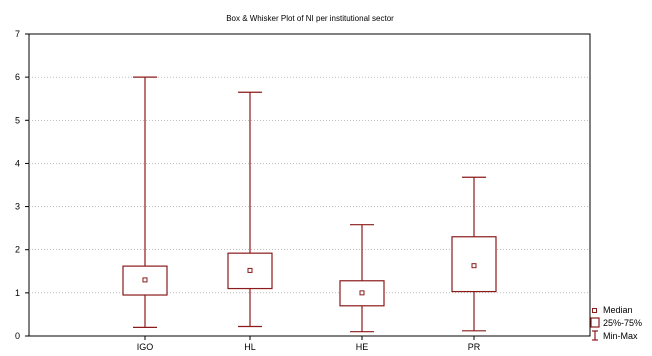 This screenshot has height=356, width=652. Describe the element at coordinates (17, 120) in the screenshot. I see `y-tick-label-5: 5` at that location.